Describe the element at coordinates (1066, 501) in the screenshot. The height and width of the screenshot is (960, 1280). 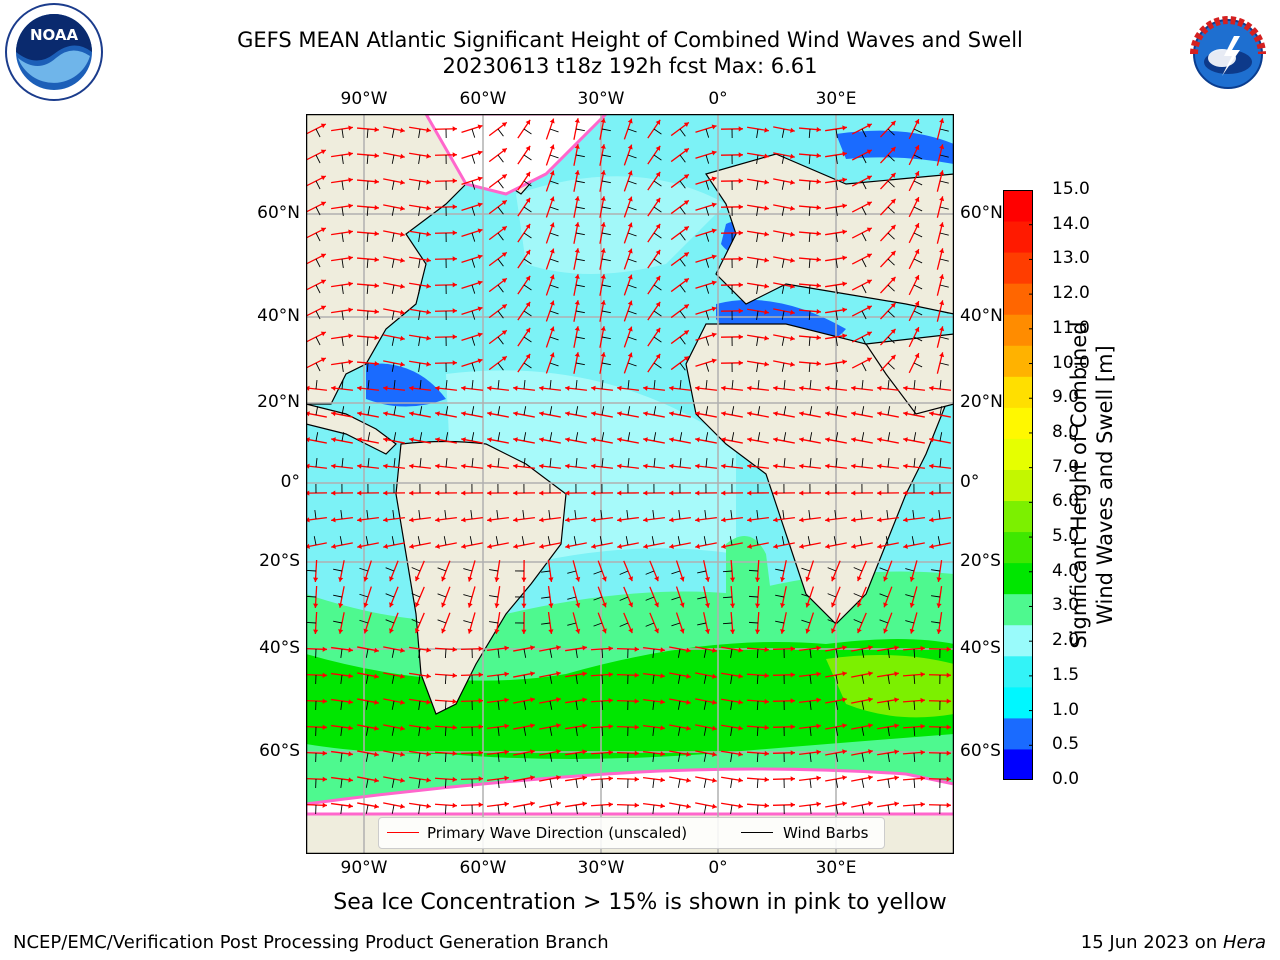
I see `colorbar-tick-label: 6.0` at that location.